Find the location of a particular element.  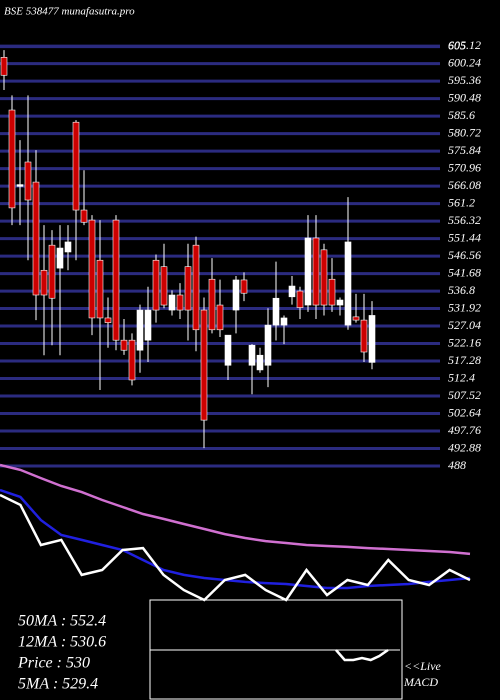

y-tick-label: 536.8 is located at coordinates (461, 290).